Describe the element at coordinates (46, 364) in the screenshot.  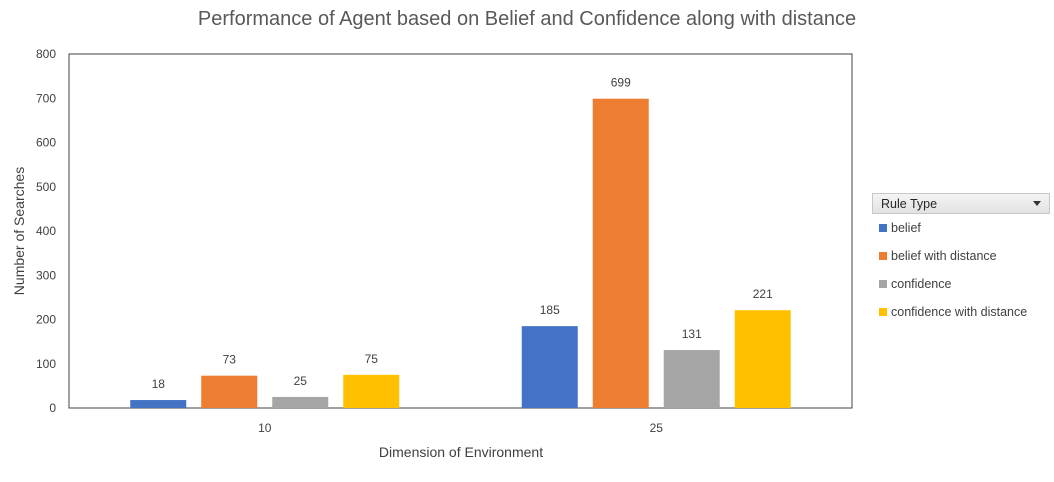
I see `y-tick-label: 100` at that location.